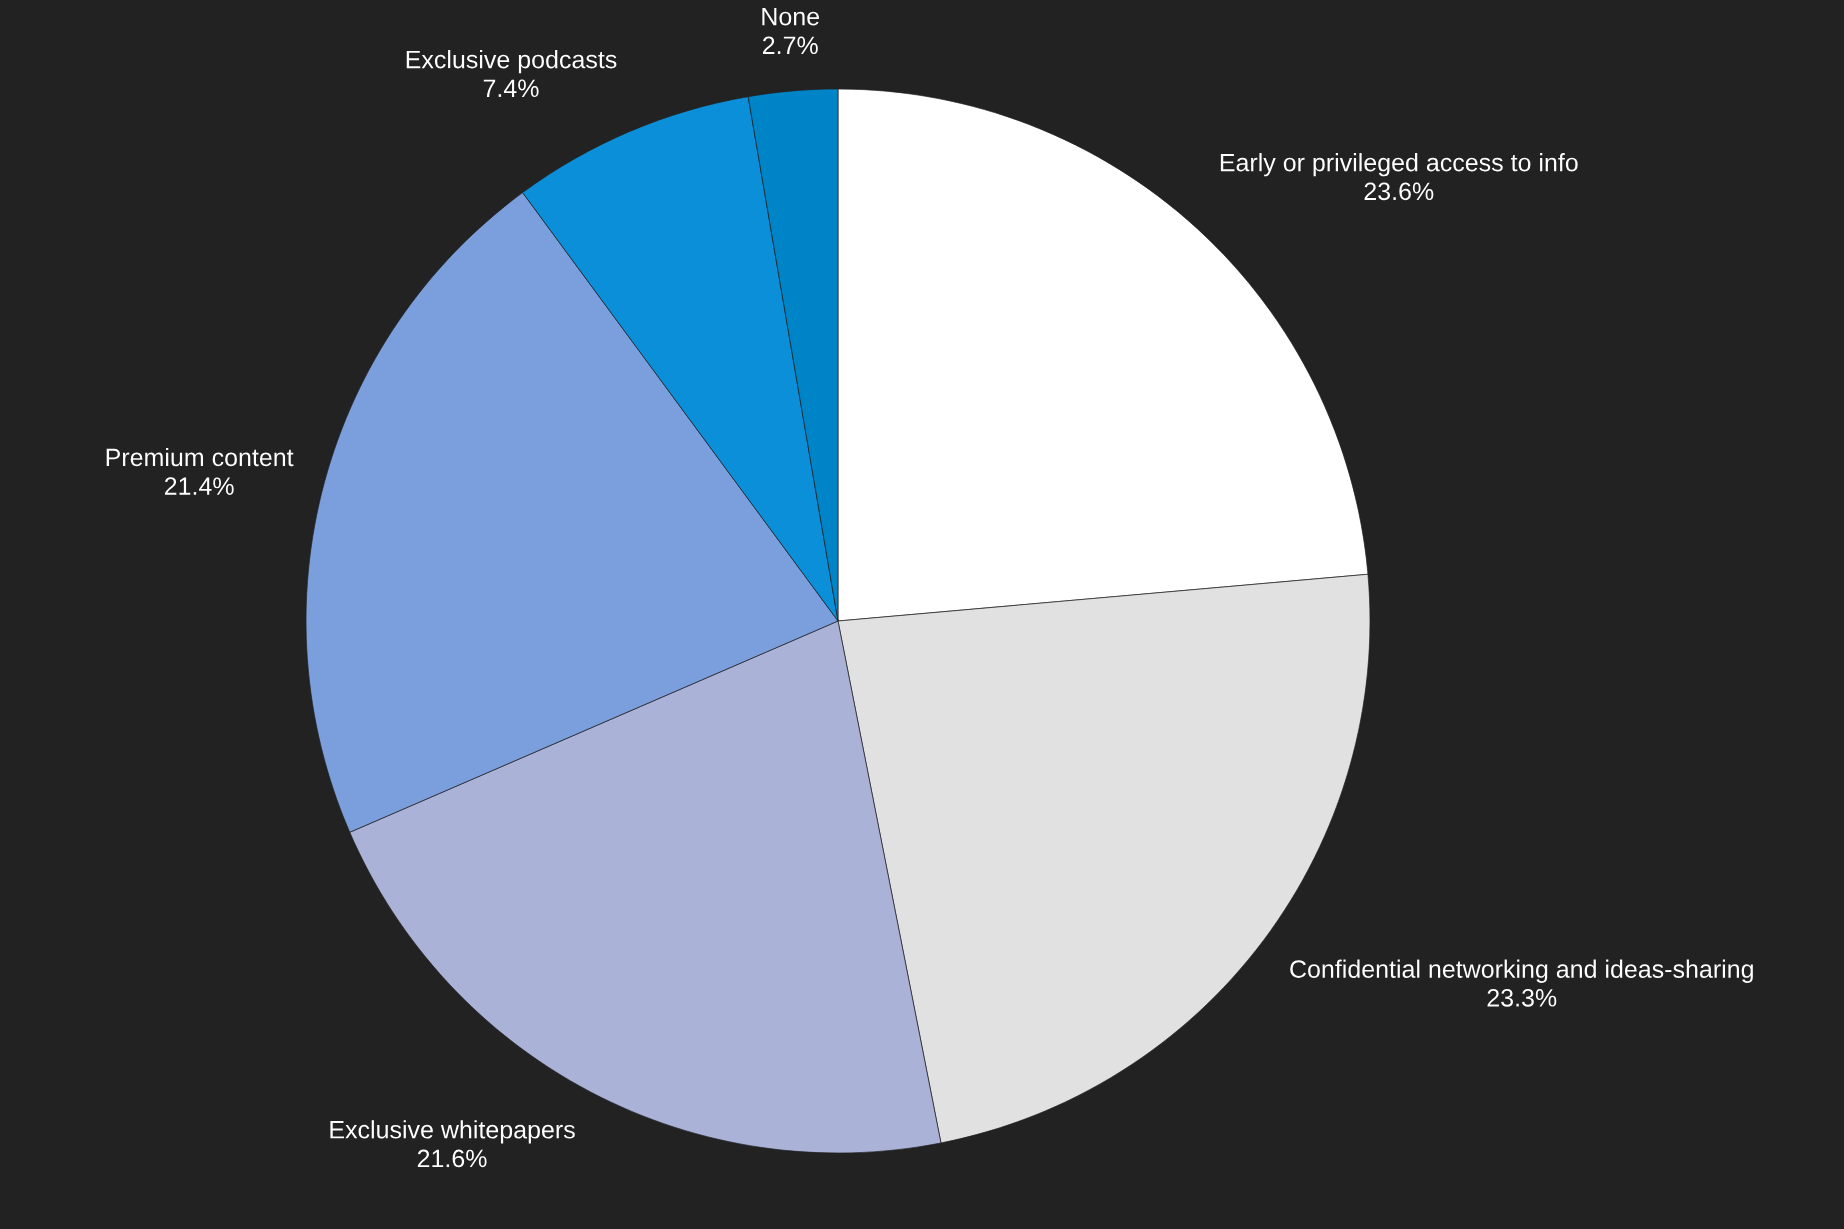  I want to click on slice-label: Early or privileged access to info, so click(1399, 165).